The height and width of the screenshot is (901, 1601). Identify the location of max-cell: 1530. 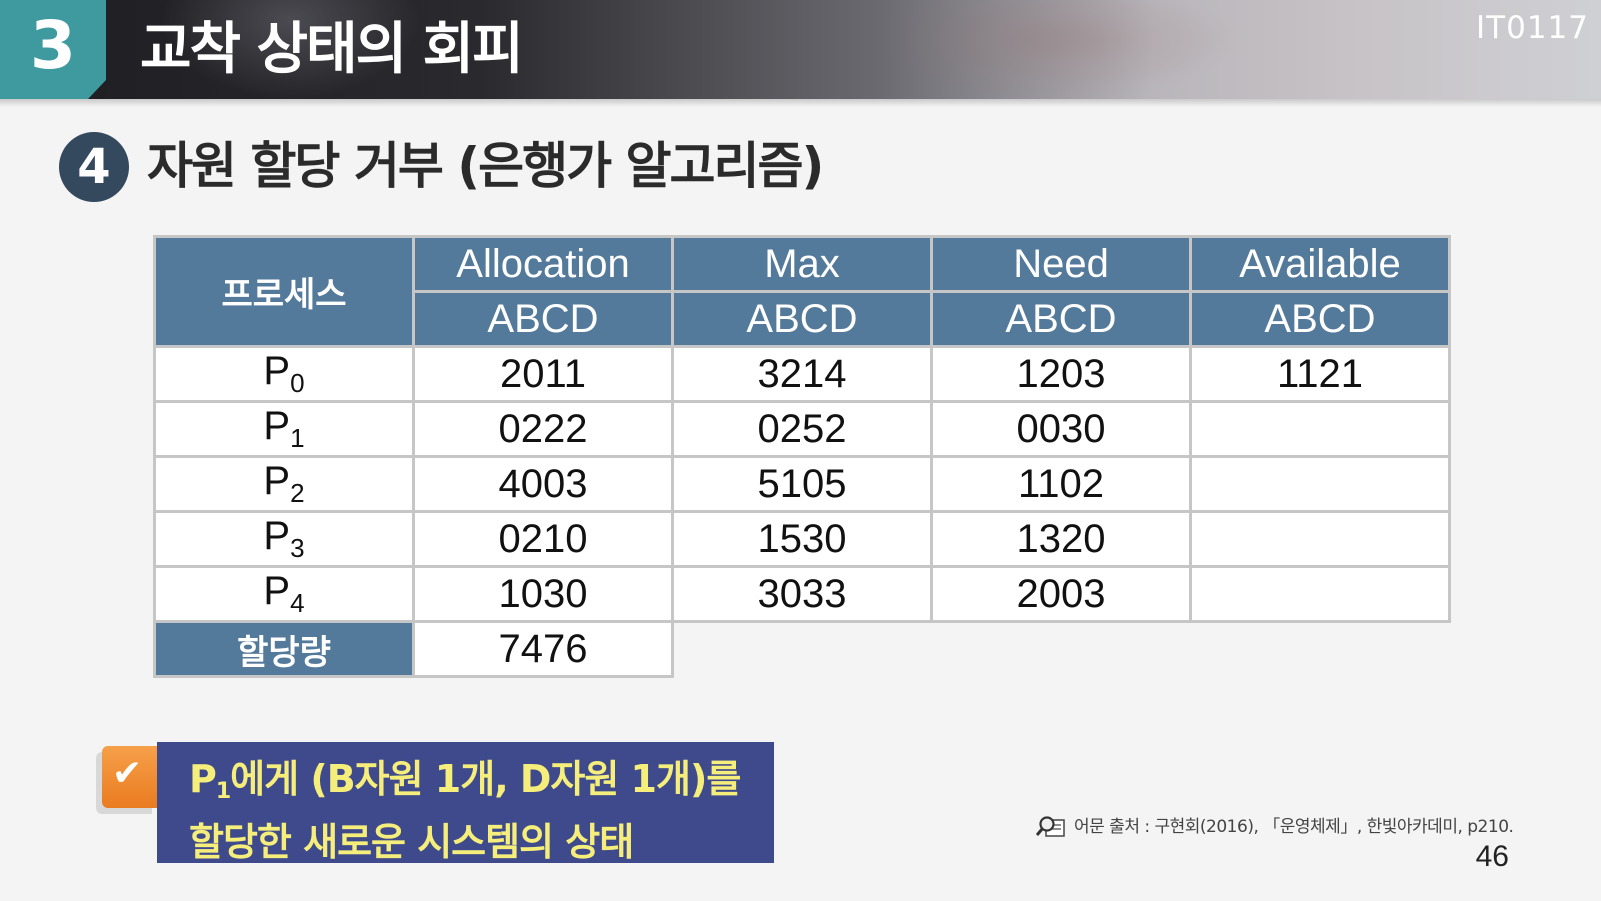
(802, 539).